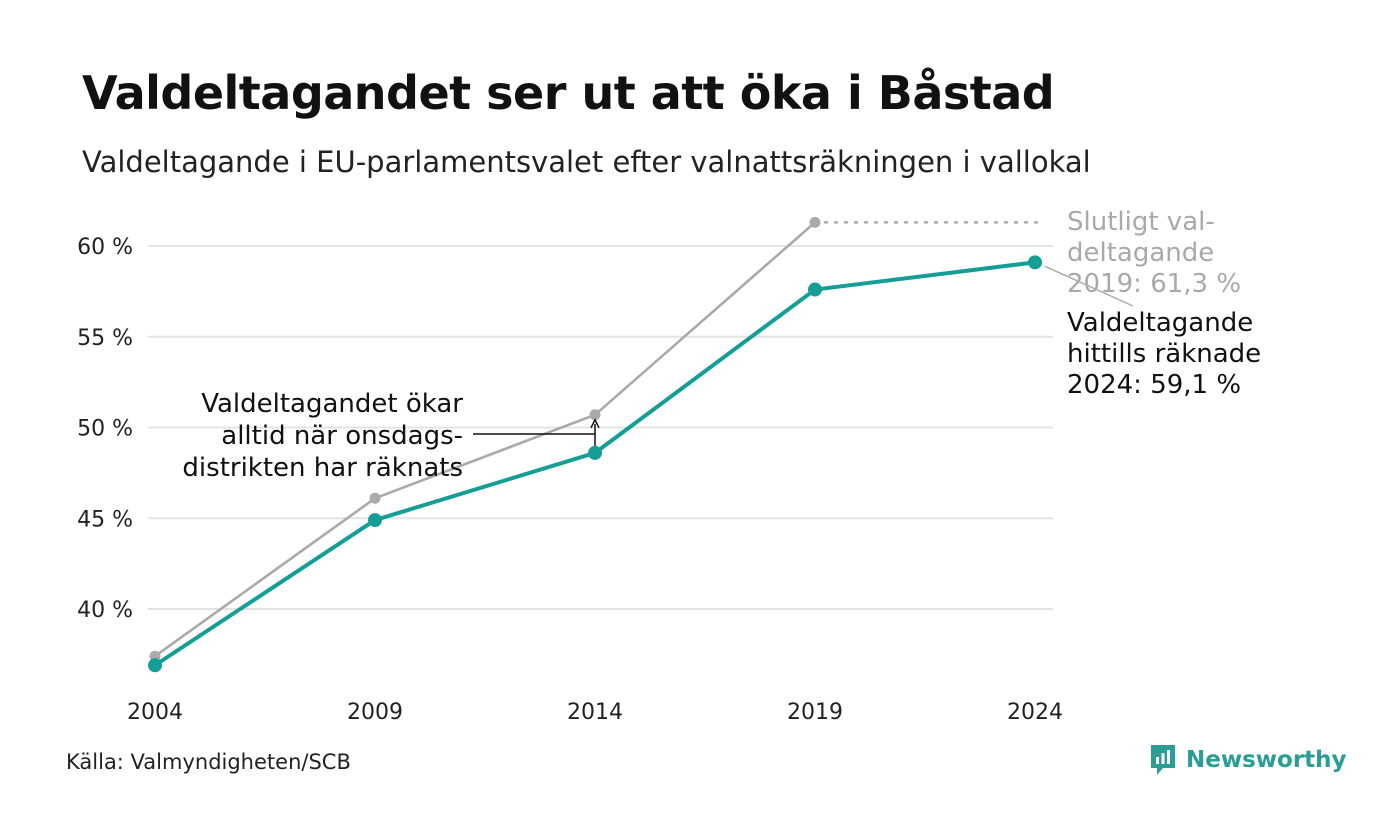 The height and width of the screenshot is (840, 1400). Describe the element at coordinates (1160, 323) in the screenshot. I see `preliminary-series-label: Valdeltagande` at that location.